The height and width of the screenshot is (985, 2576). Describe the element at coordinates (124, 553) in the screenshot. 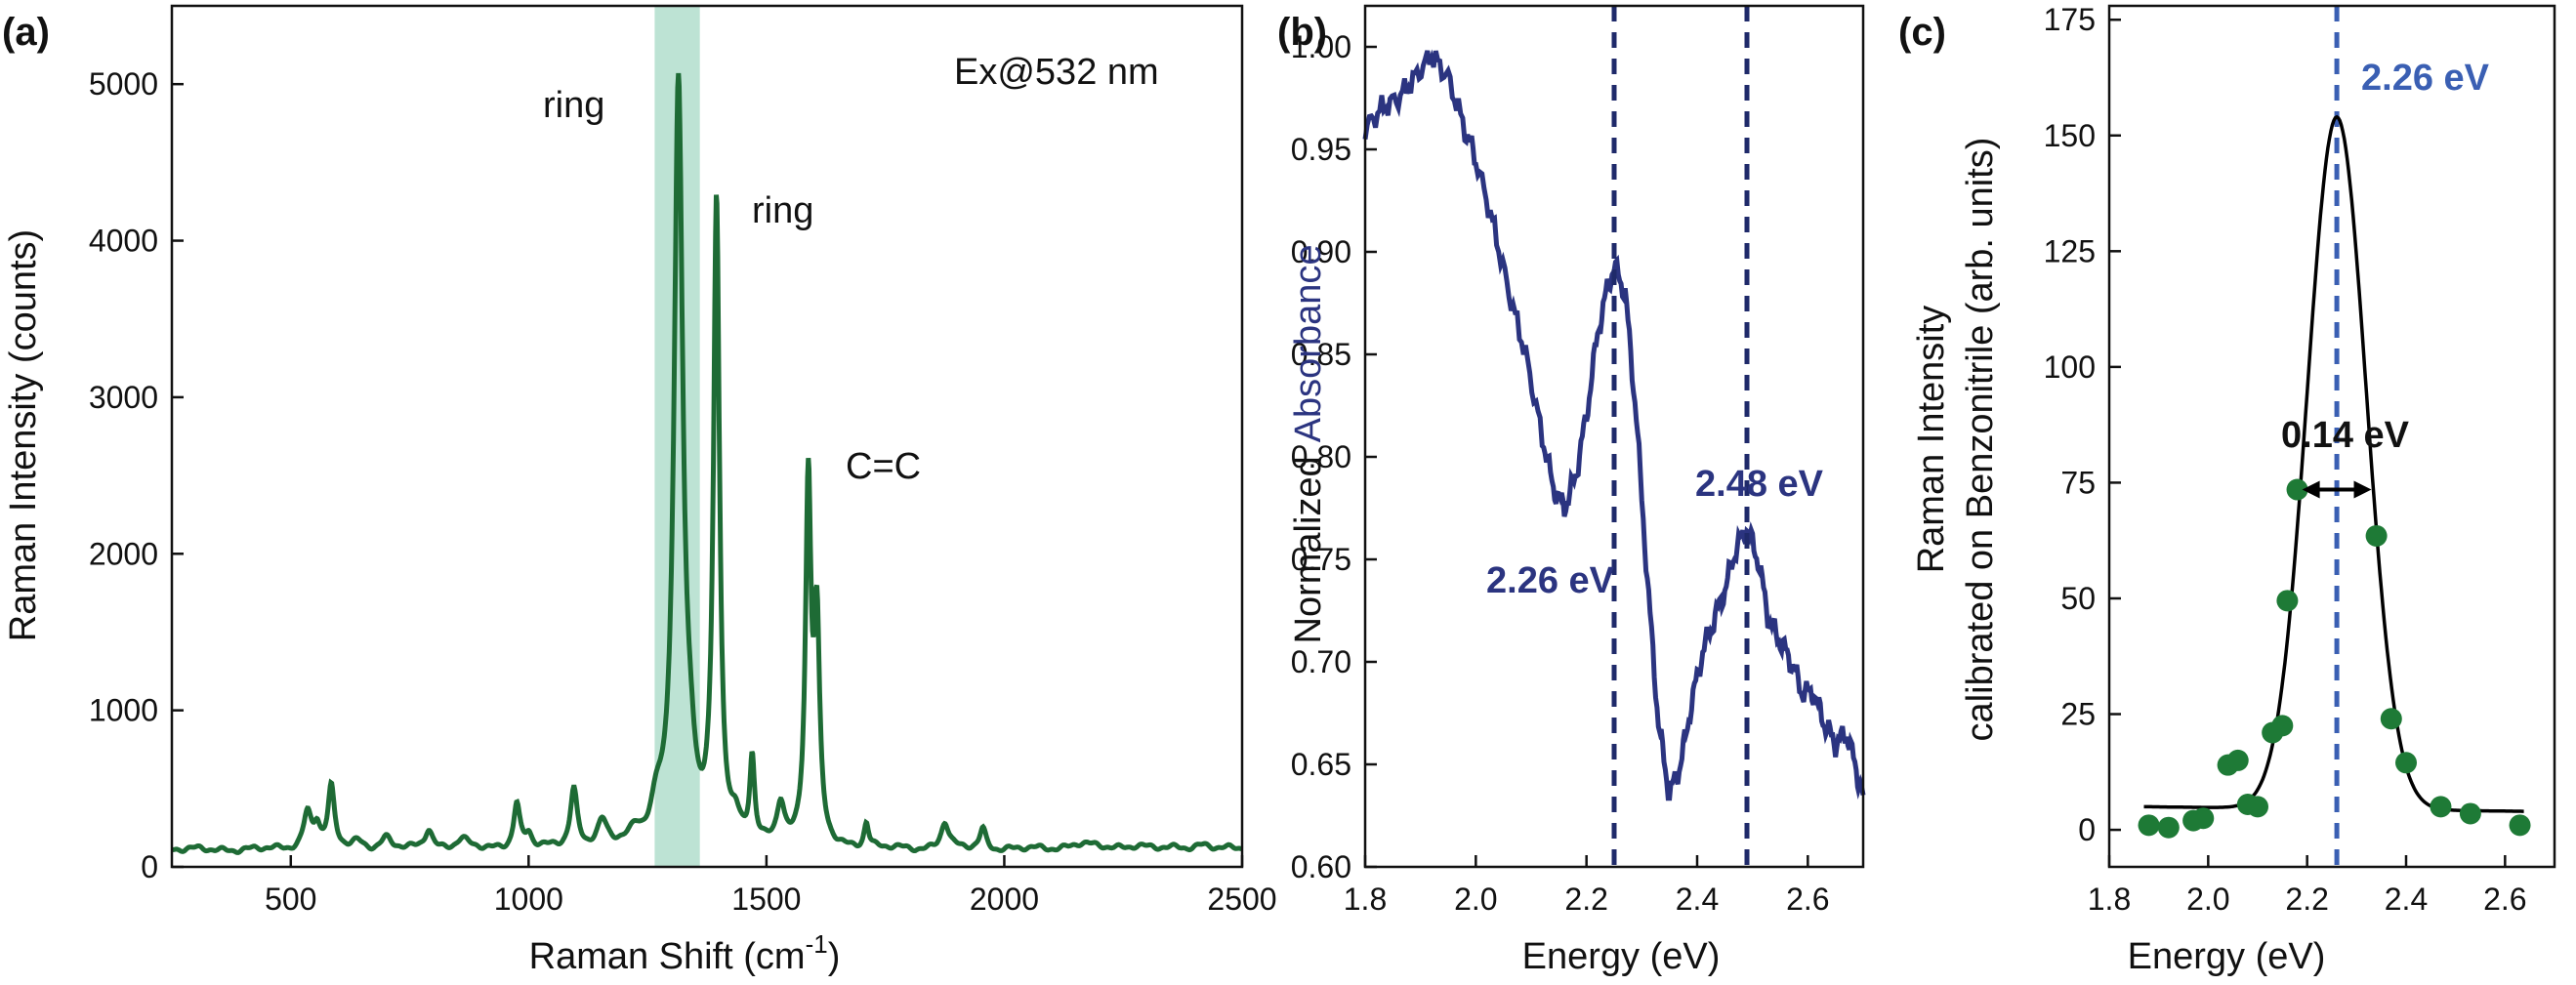

I see `y-tick-label: 2000` at that location.